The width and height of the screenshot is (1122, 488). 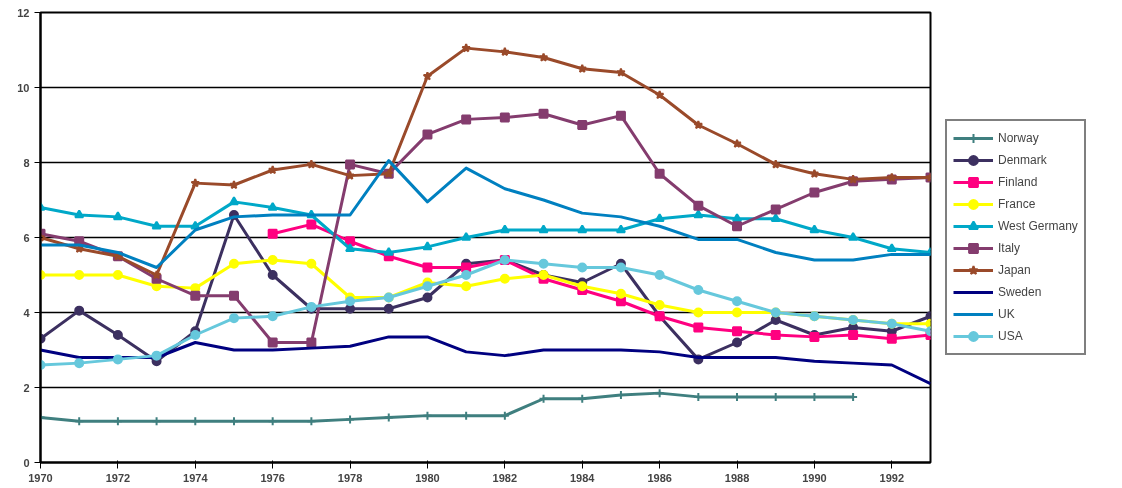 I want to click on x-tick-label: 1976, so click(x=272, y=477).